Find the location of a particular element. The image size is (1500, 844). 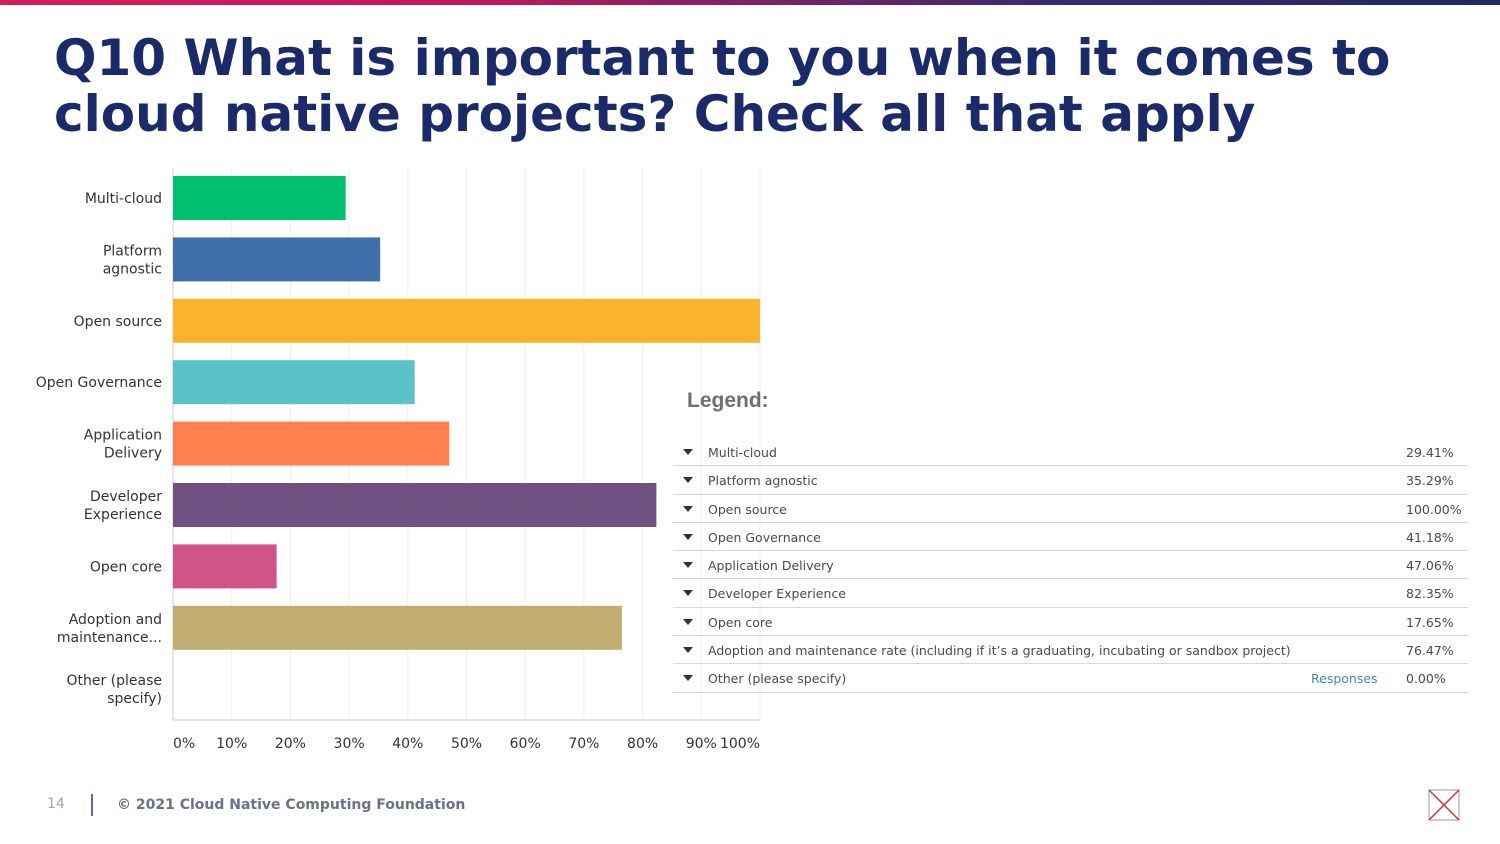

legend-row: Open Governance 41.18% is located at coordinates (1070, 537).